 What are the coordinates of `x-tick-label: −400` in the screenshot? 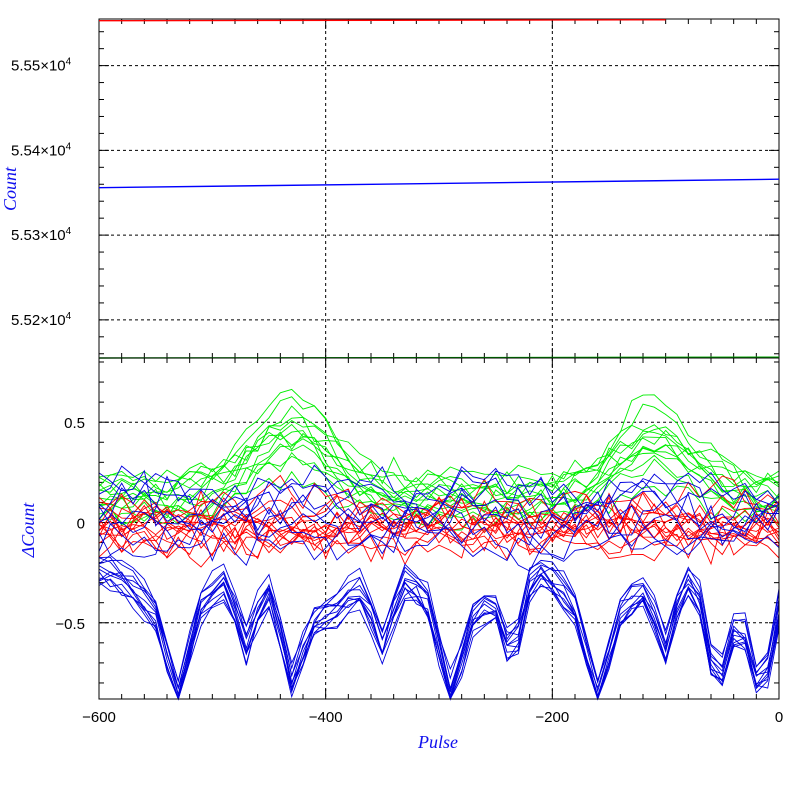 It's located at (326, 717).